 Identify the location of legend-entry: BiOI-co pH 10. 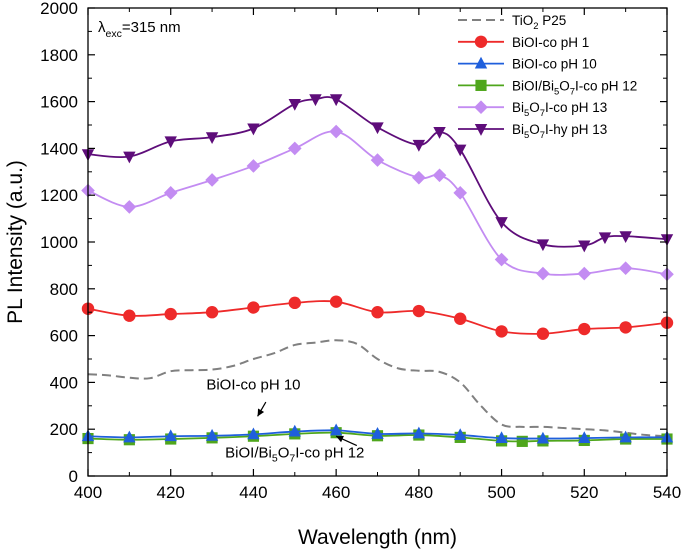
(527, 64).